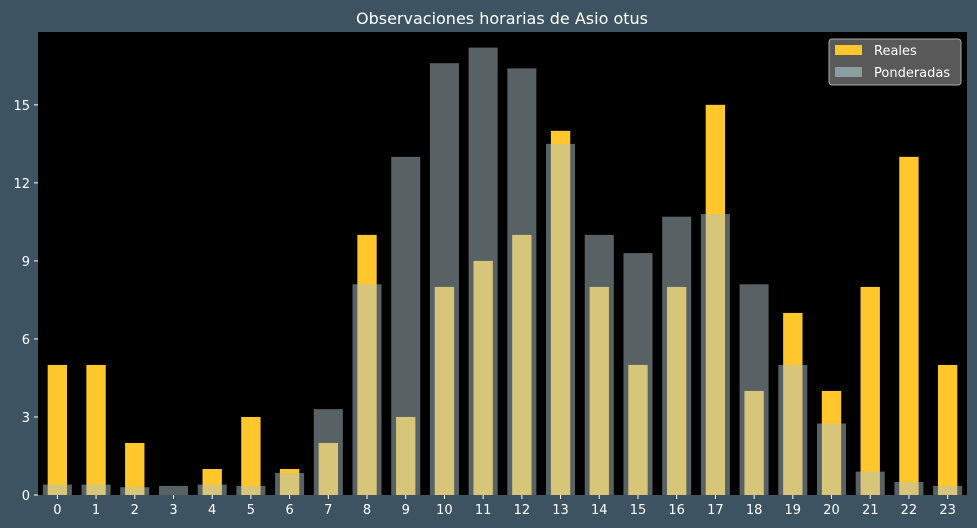  Describe the element at coordinates (289, 510) in the screenshot. I see `x-tick-label-6: 6` at that location.